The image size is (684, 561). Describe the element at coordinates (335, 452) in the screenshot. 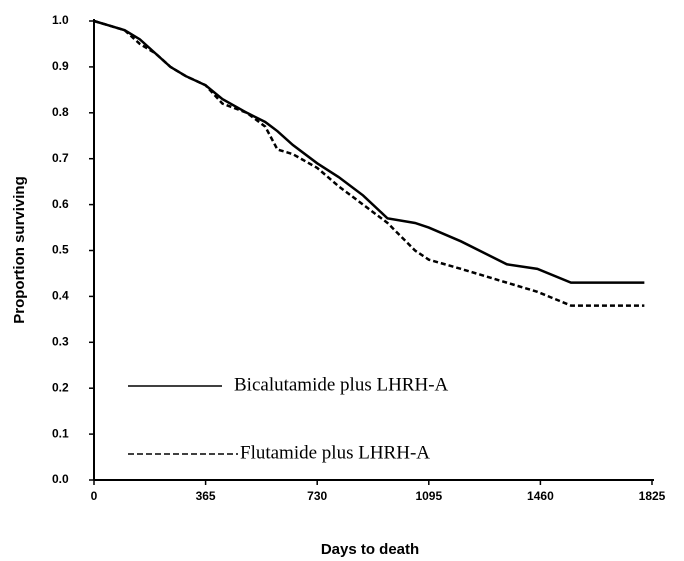

I see `legend-label: Flutamide plus LHRH-A` at that location.